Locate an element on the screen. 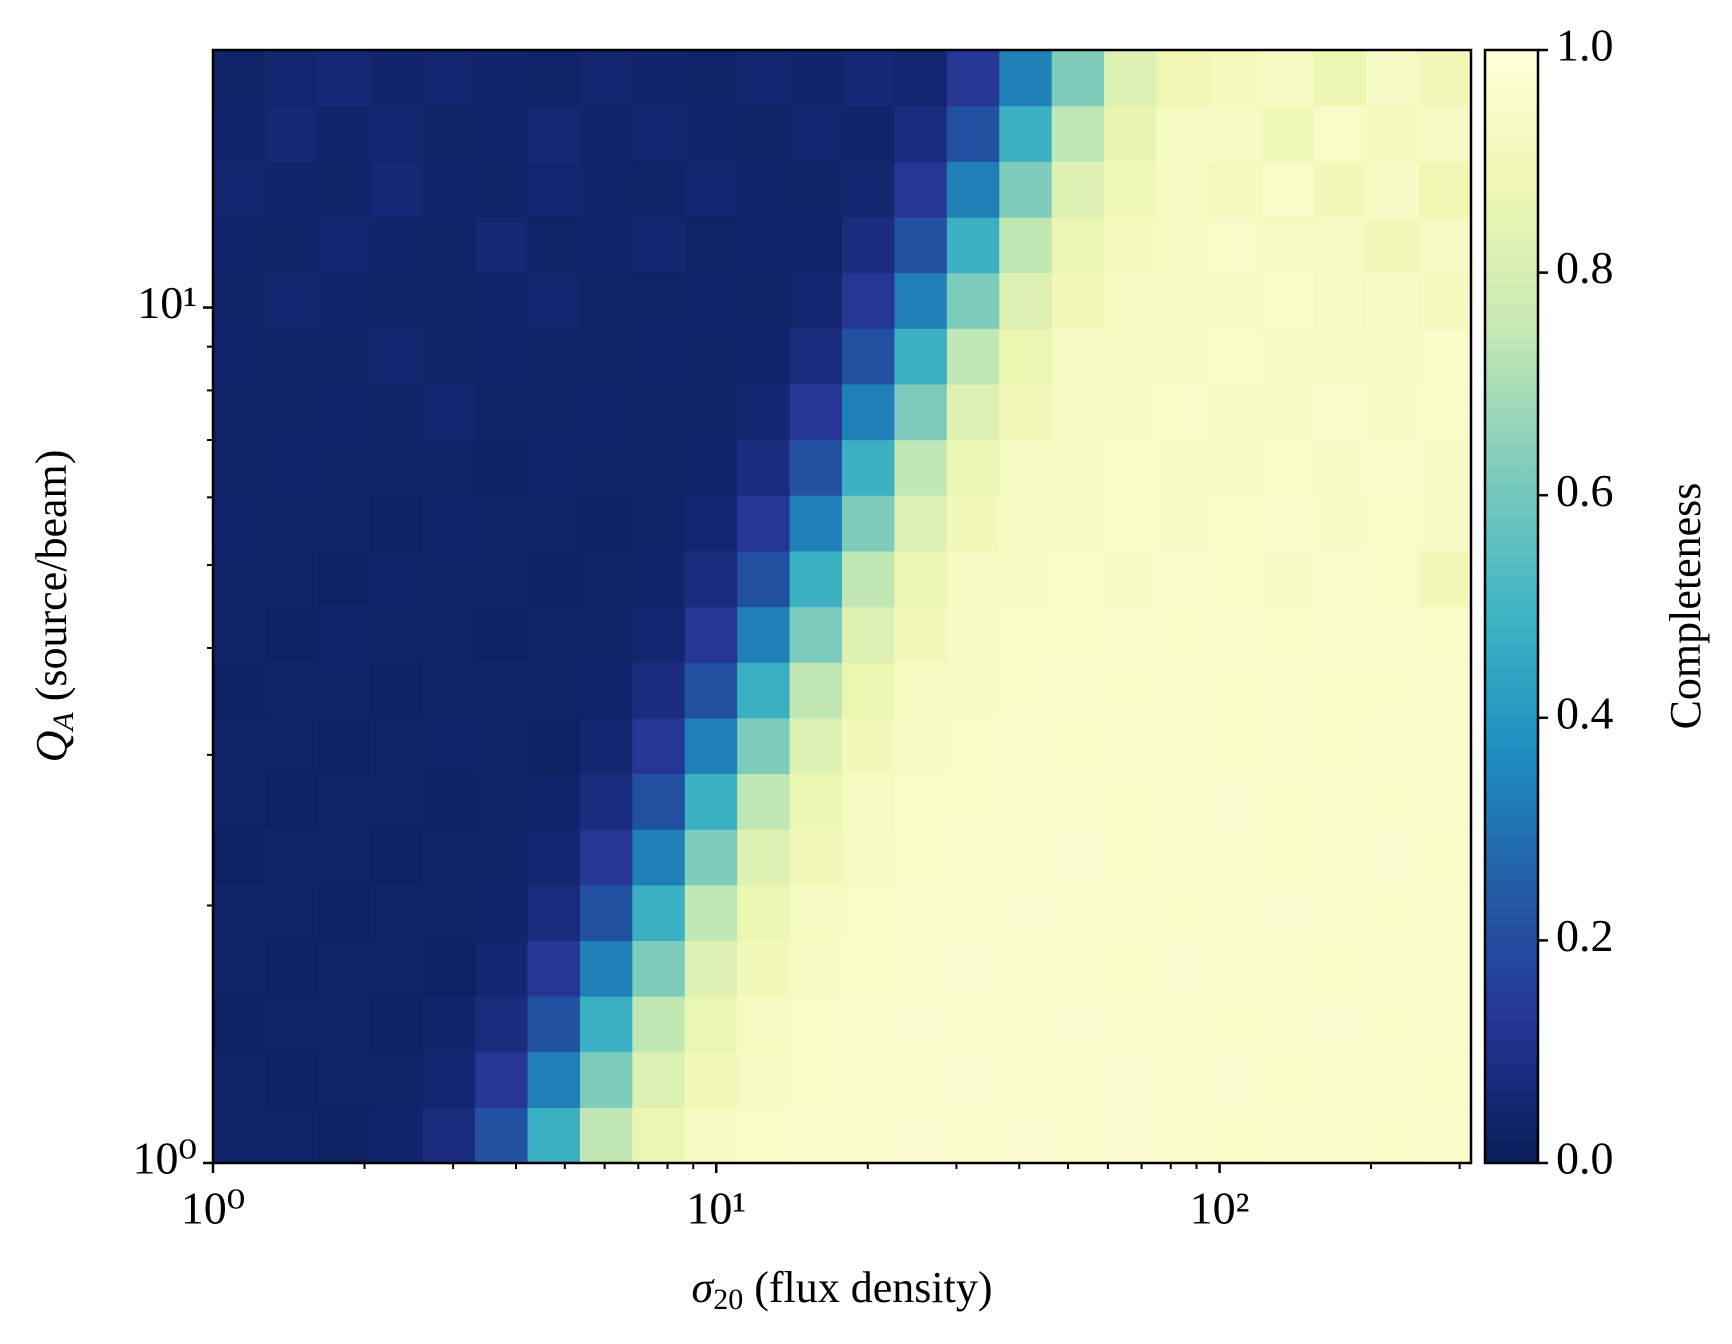 This screenshot has height=1344, width=1732. colorbar-tick-label: 0.0 is located at coordinates (1585, 1158).